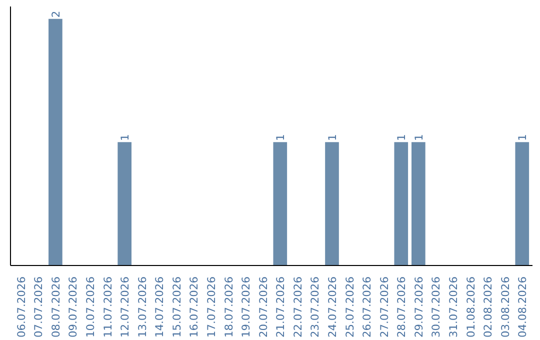 The height and width of the screenshot is (340, 540). Describe the element at coordinates (367, 307) in the screenshot. I see `x-tick-label: 26.07.2026` at that location.